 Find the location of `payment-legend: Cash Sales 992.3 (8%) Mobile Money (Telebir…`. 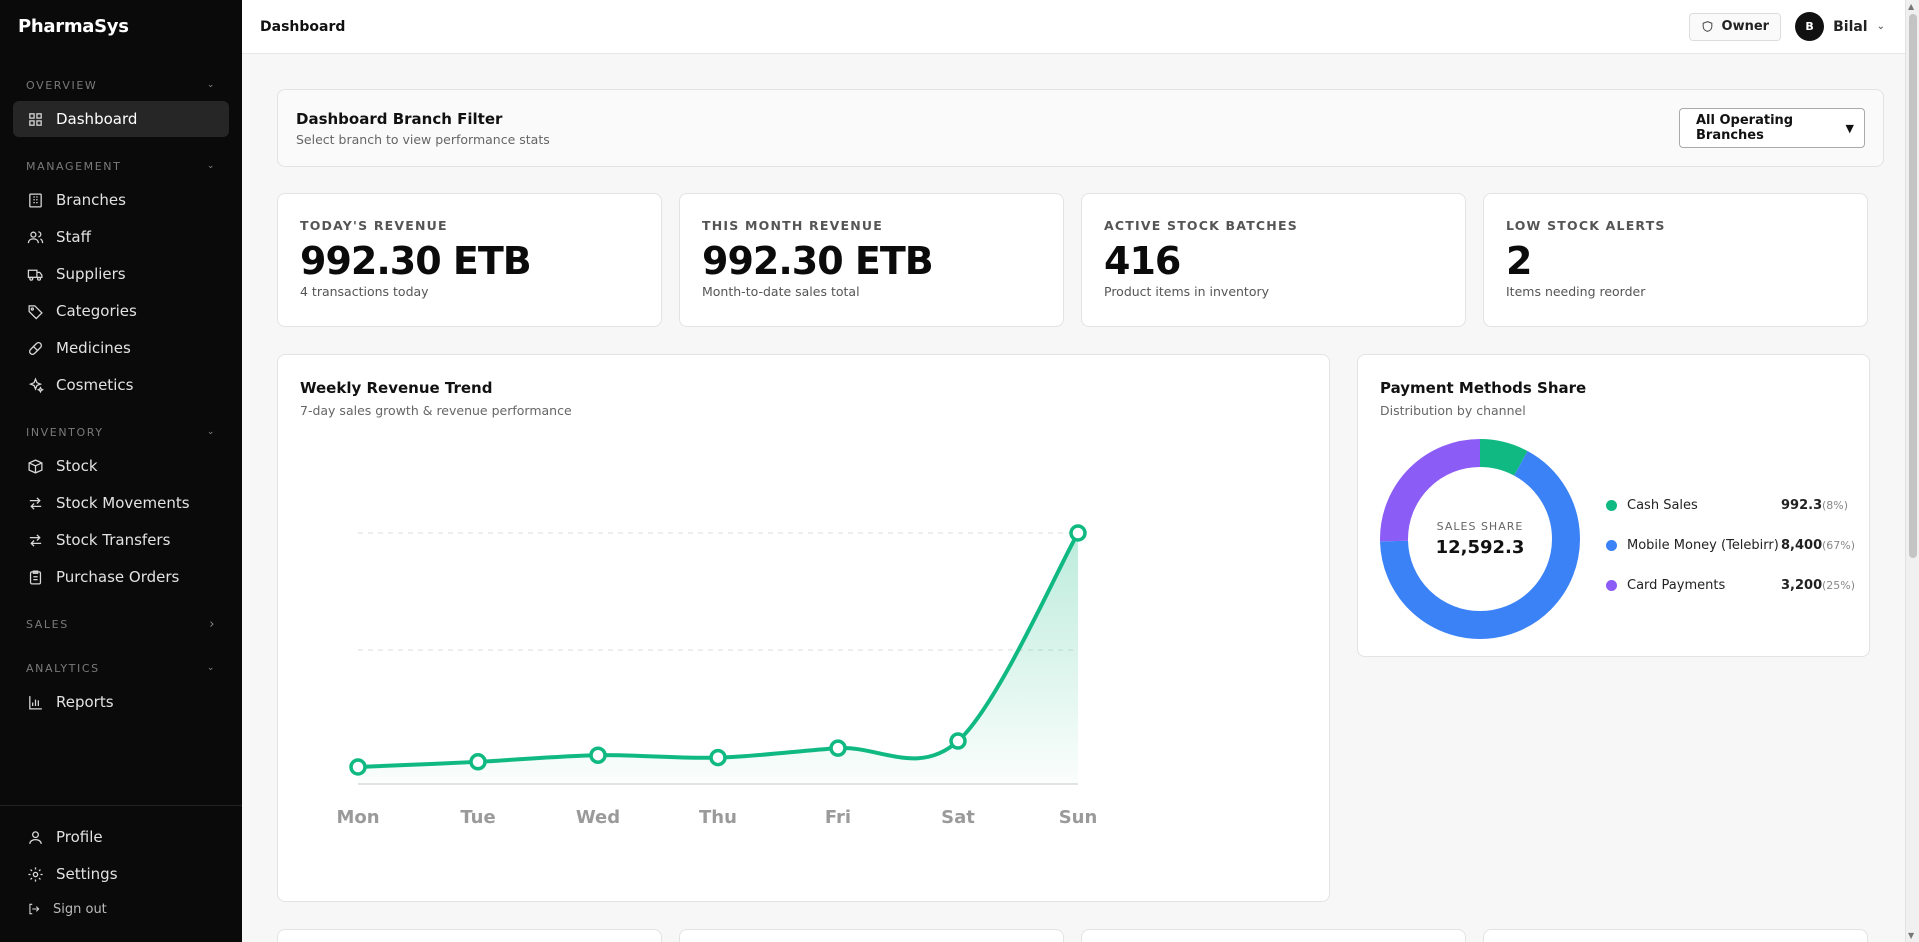

payment-legend: Cash Sales 992.3 (8%) Mobile Money (Telebir… is located at coordinates (1731, 545).